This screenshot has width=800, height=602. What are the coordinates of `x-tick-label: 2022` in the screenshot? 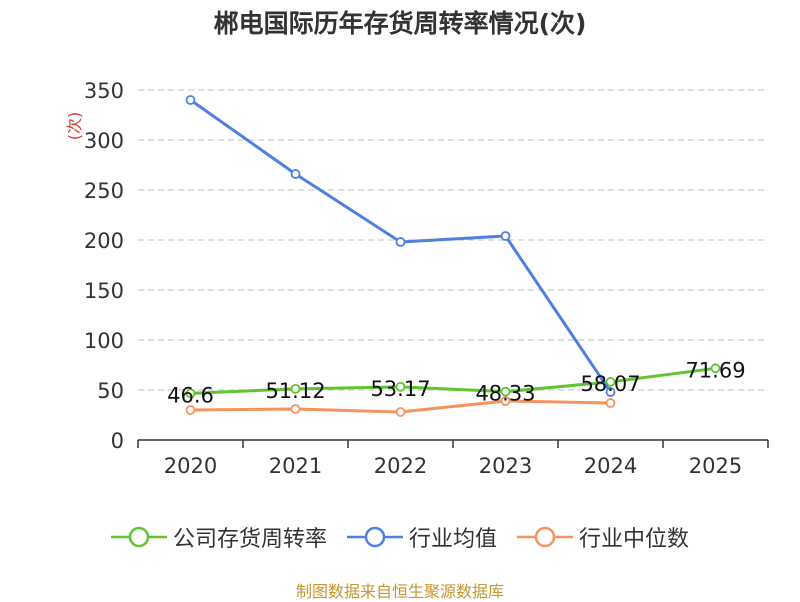 It's located at (400, 466).